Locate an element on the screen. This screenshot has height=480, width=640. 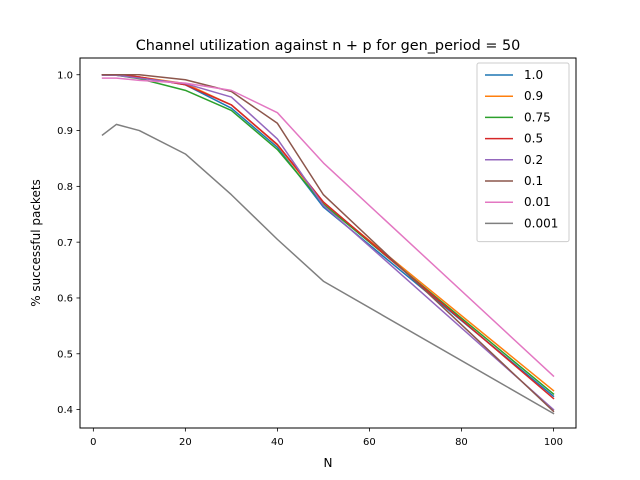
x-tick-label: 80 is located at coordinates (461, 442).